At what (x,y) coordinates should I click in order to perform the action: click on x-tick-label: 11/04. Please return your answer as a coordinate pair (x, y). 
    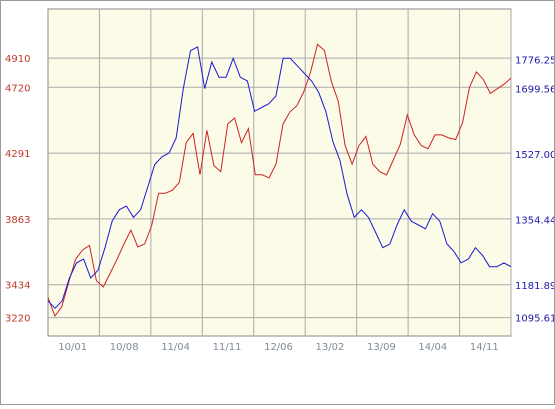
    Looking at the image, I should click on (175, 347).